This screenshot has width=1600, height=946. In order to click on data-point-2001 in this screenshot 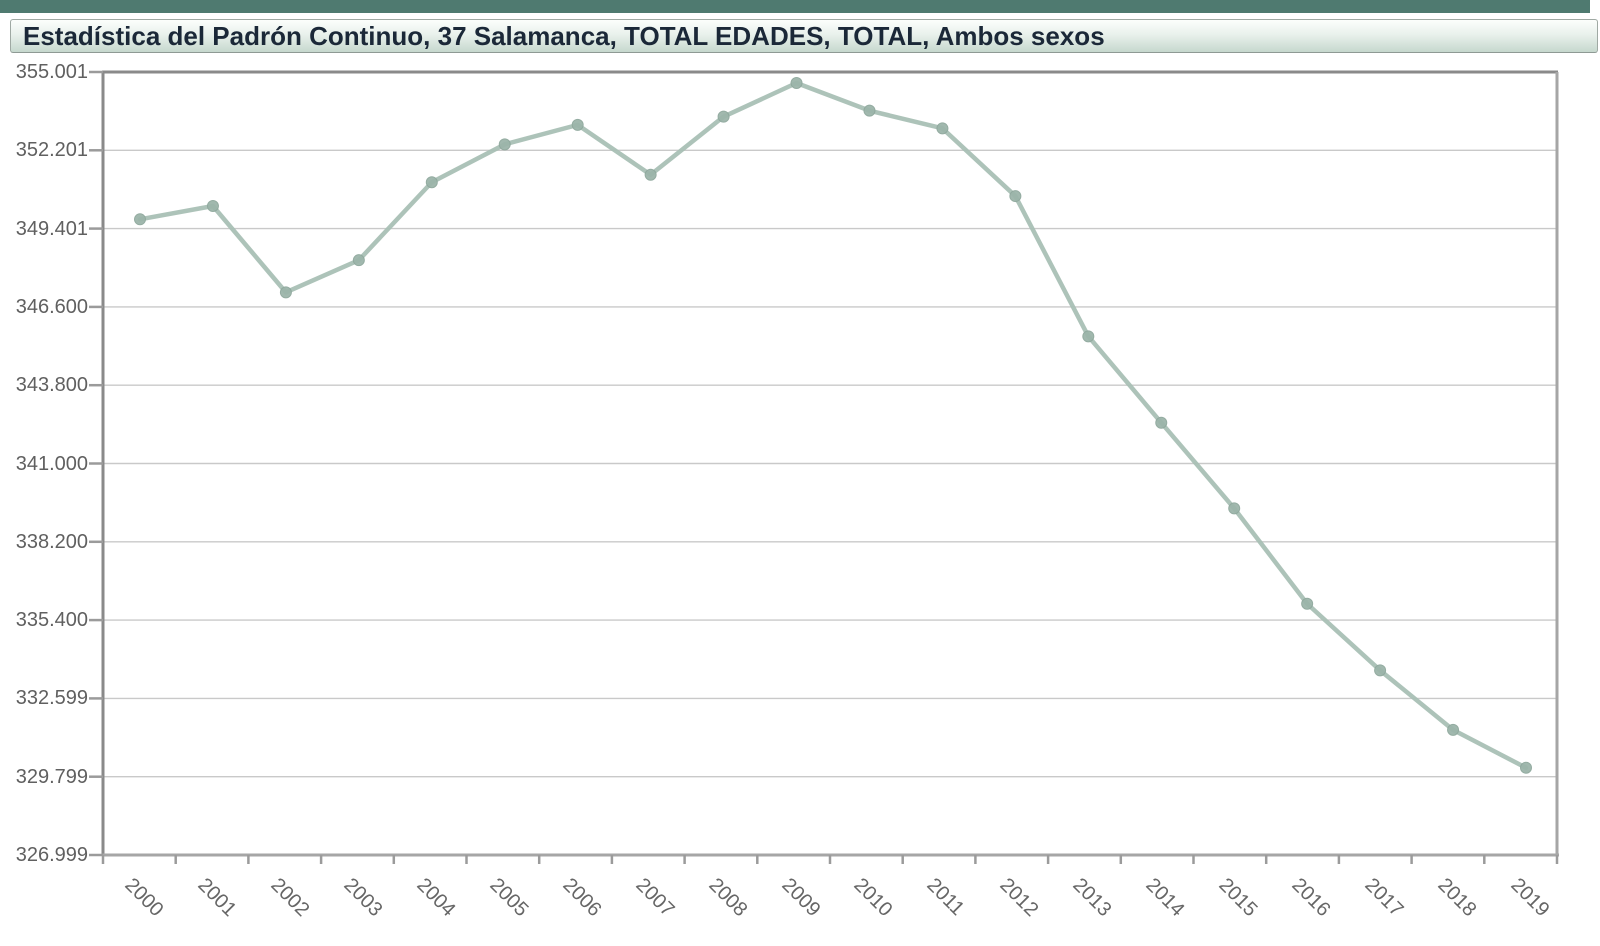, I will do `click(212, 205)`.